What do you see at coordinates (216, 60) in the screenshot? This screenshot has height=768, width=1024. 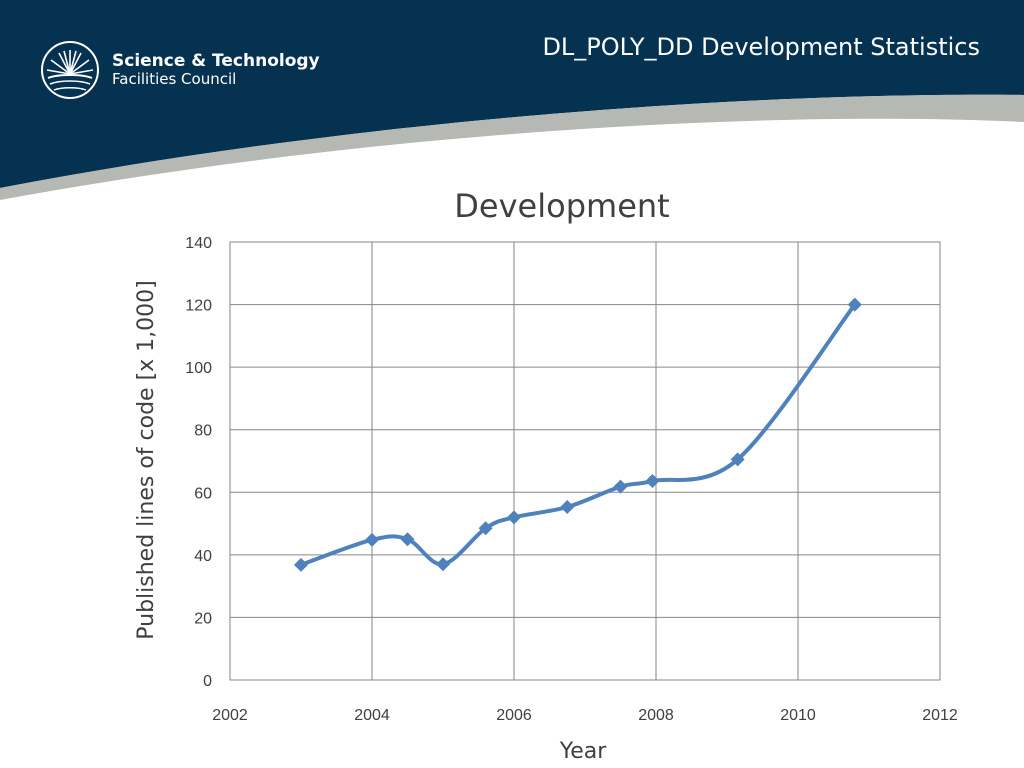 I see `logo-name-line1: Science & Technology` at bounding box center [216, 60].